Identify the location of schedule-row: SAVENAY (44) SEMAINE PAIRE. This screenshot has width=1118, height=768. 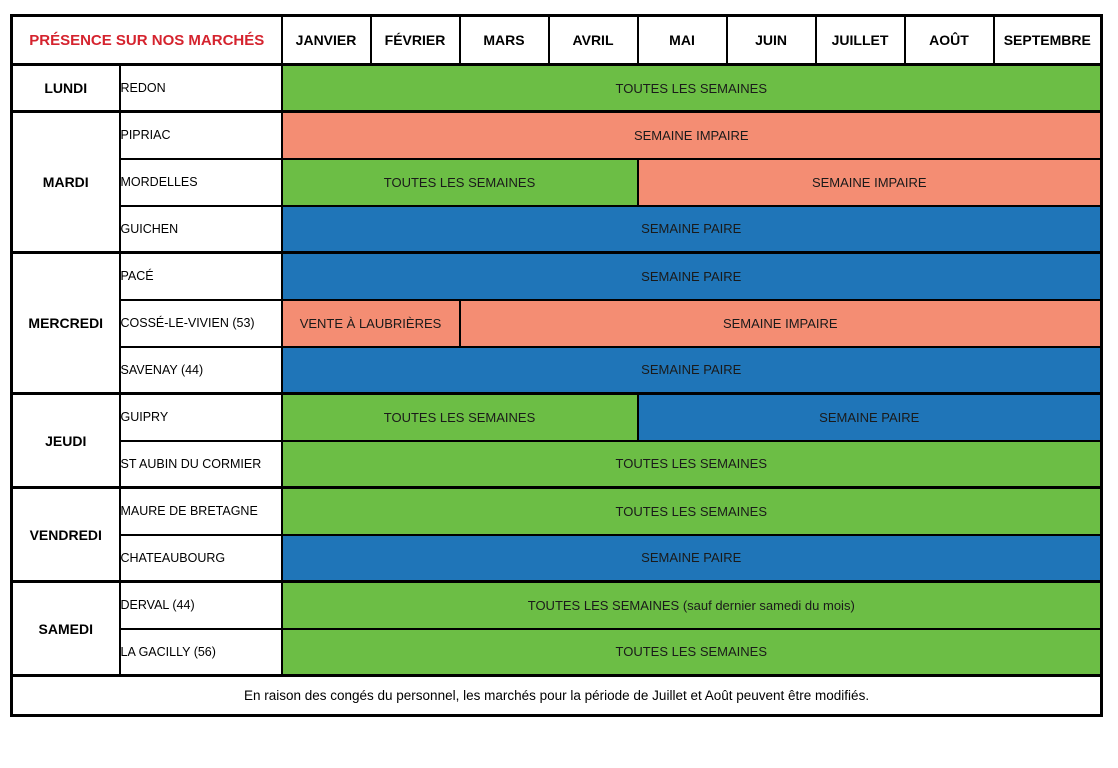
(557, 370).